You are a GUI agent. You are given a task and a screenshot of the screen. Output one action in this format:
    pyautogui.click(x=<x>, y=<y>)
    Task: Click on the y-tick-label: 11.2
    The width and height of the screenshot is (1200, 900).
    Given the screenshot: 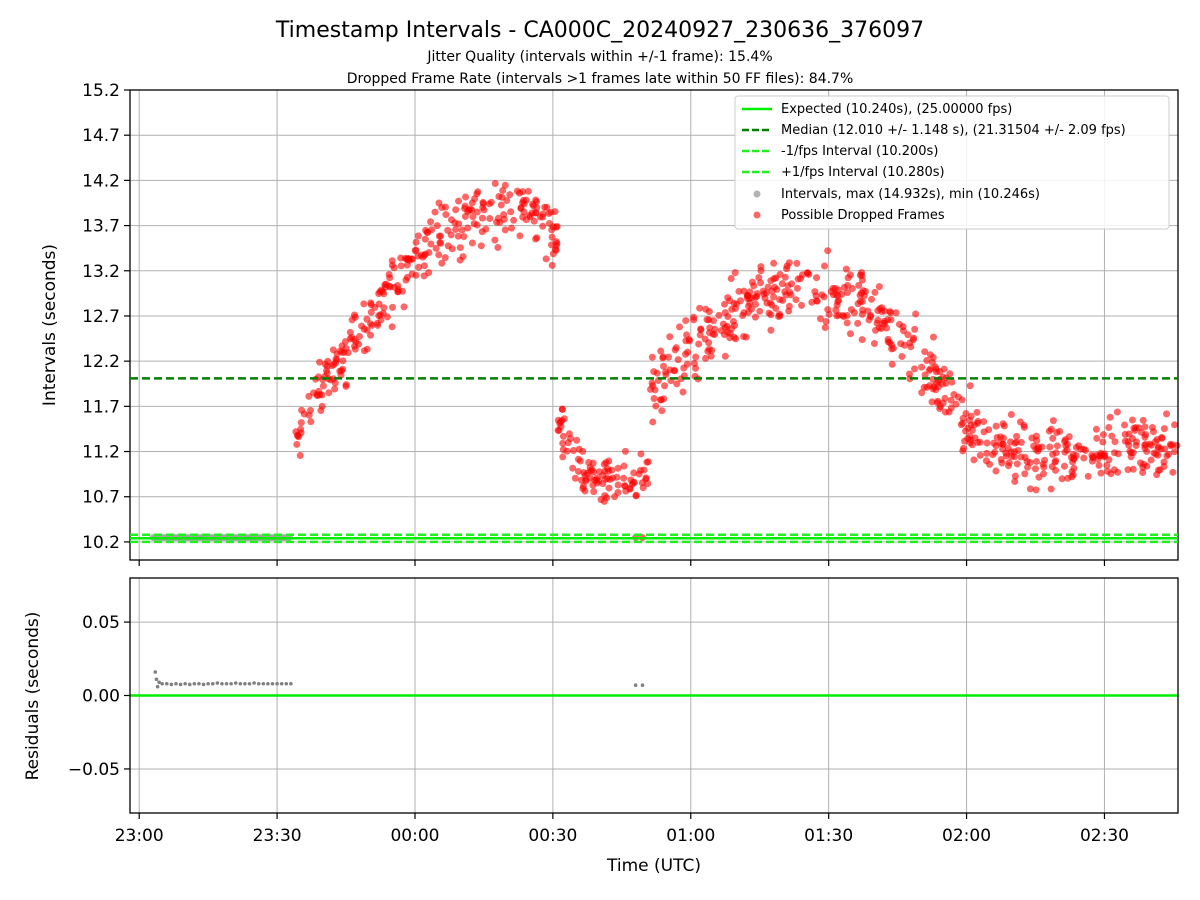 What is the action you would take?
    pyautogui.click(x=101, y=453)
    